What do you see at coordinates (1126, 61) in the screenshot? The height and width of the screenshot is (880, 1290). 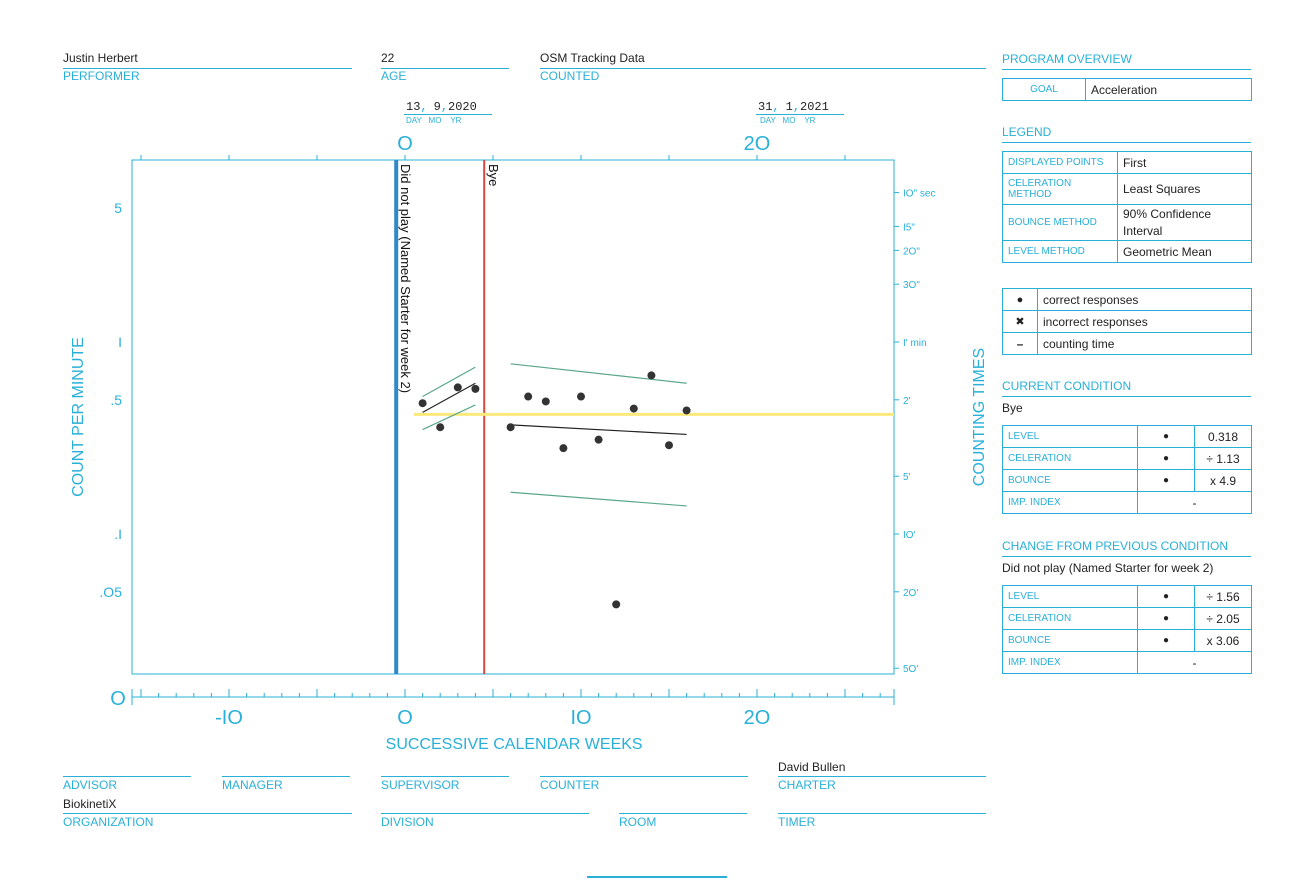 I see `program-overview-title: PROGRAM OVERVIEW` at bounding box center [1126, 61].